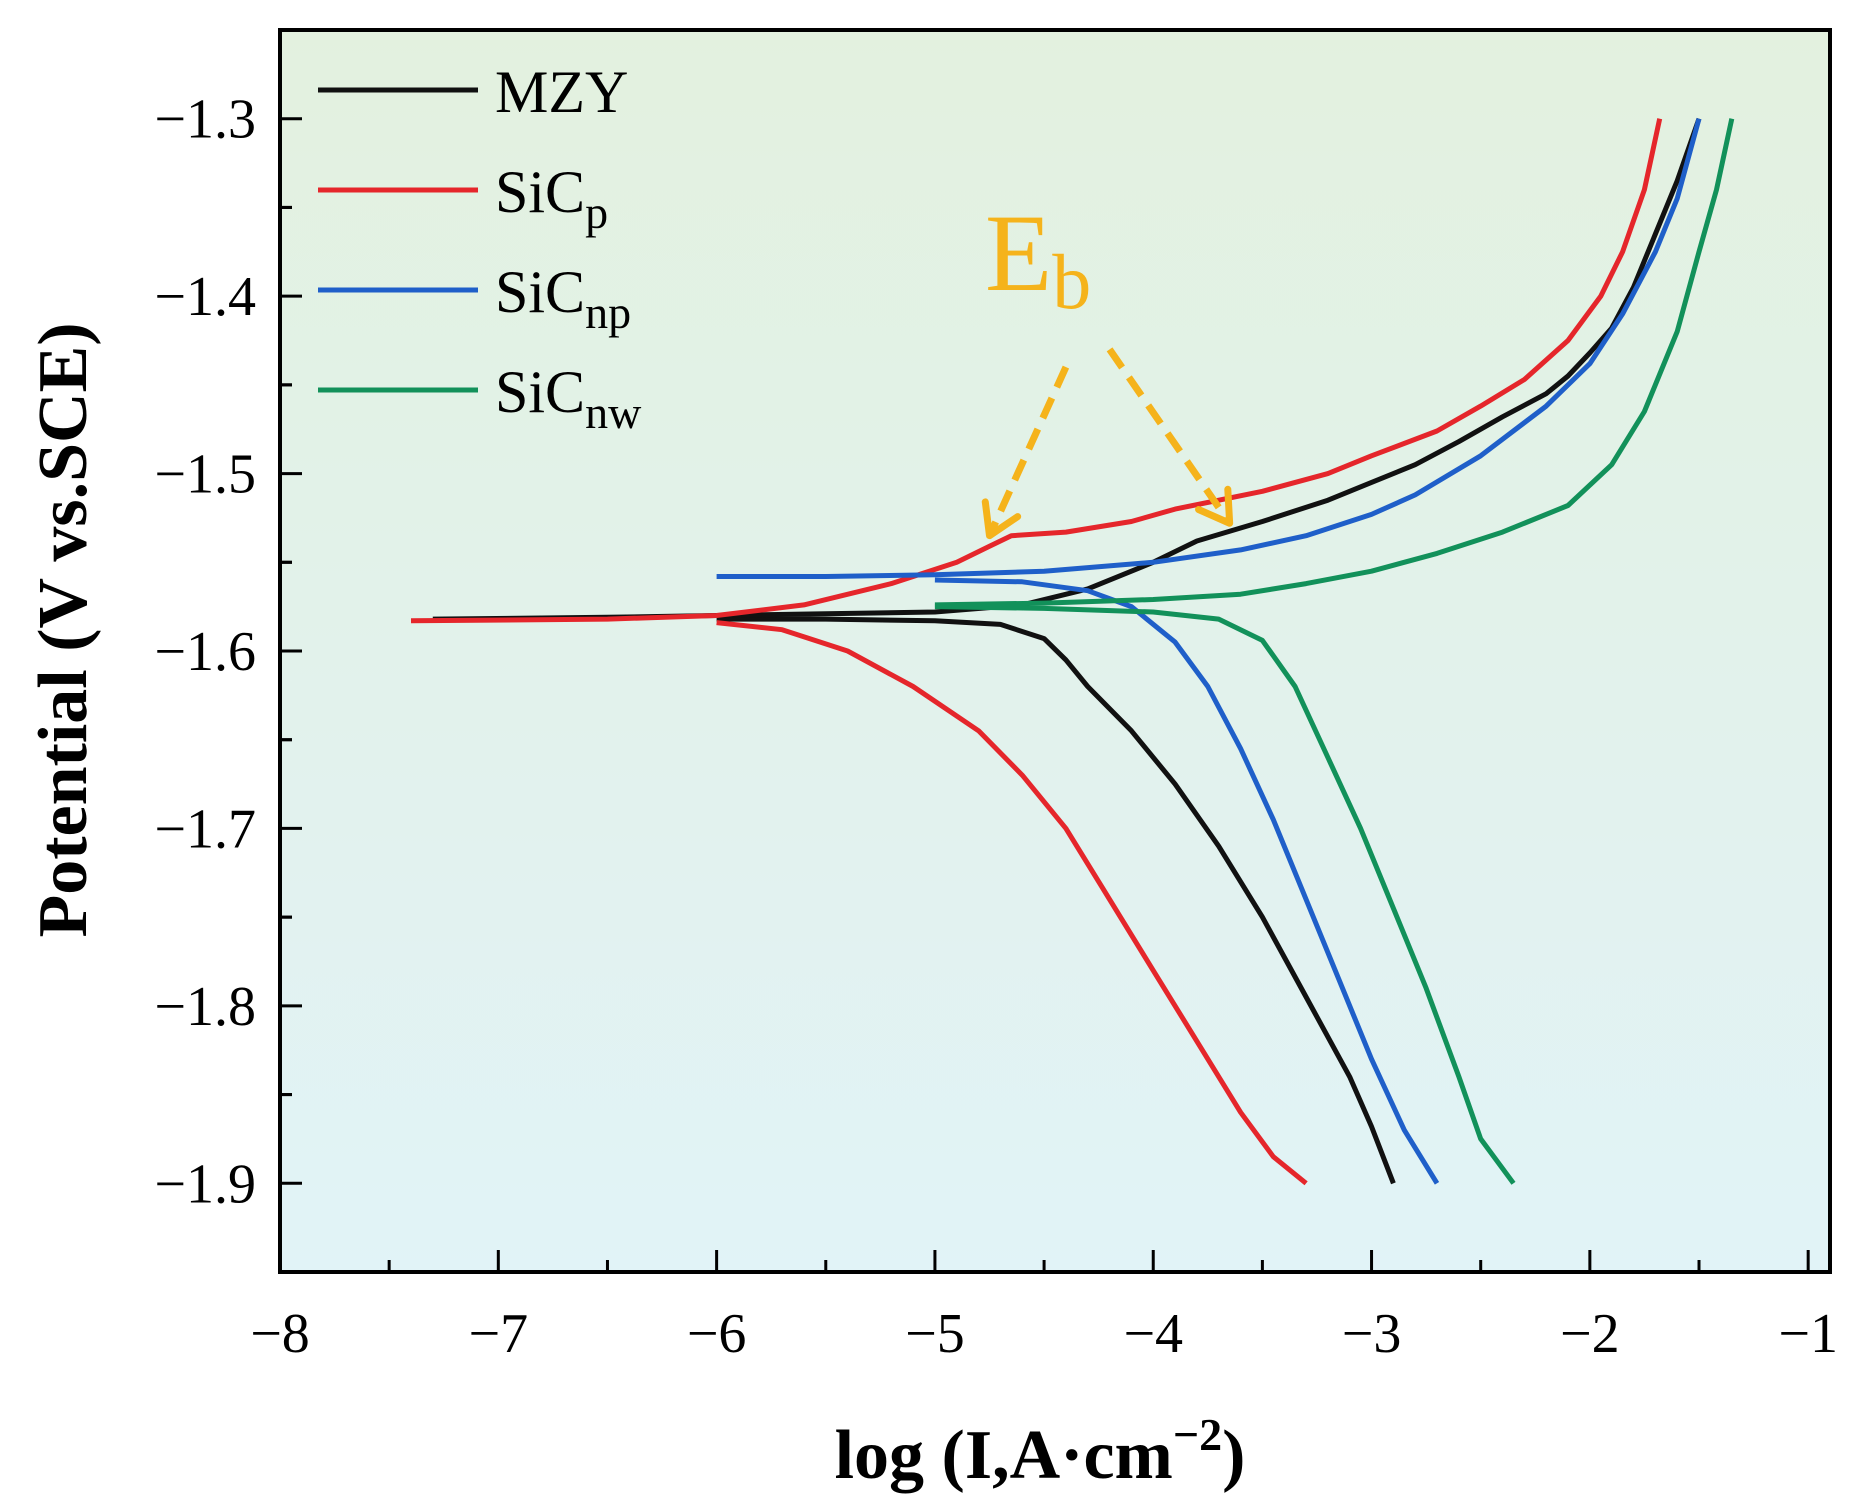  I want to click on x-tick-label: −5, so click(935, 1334).